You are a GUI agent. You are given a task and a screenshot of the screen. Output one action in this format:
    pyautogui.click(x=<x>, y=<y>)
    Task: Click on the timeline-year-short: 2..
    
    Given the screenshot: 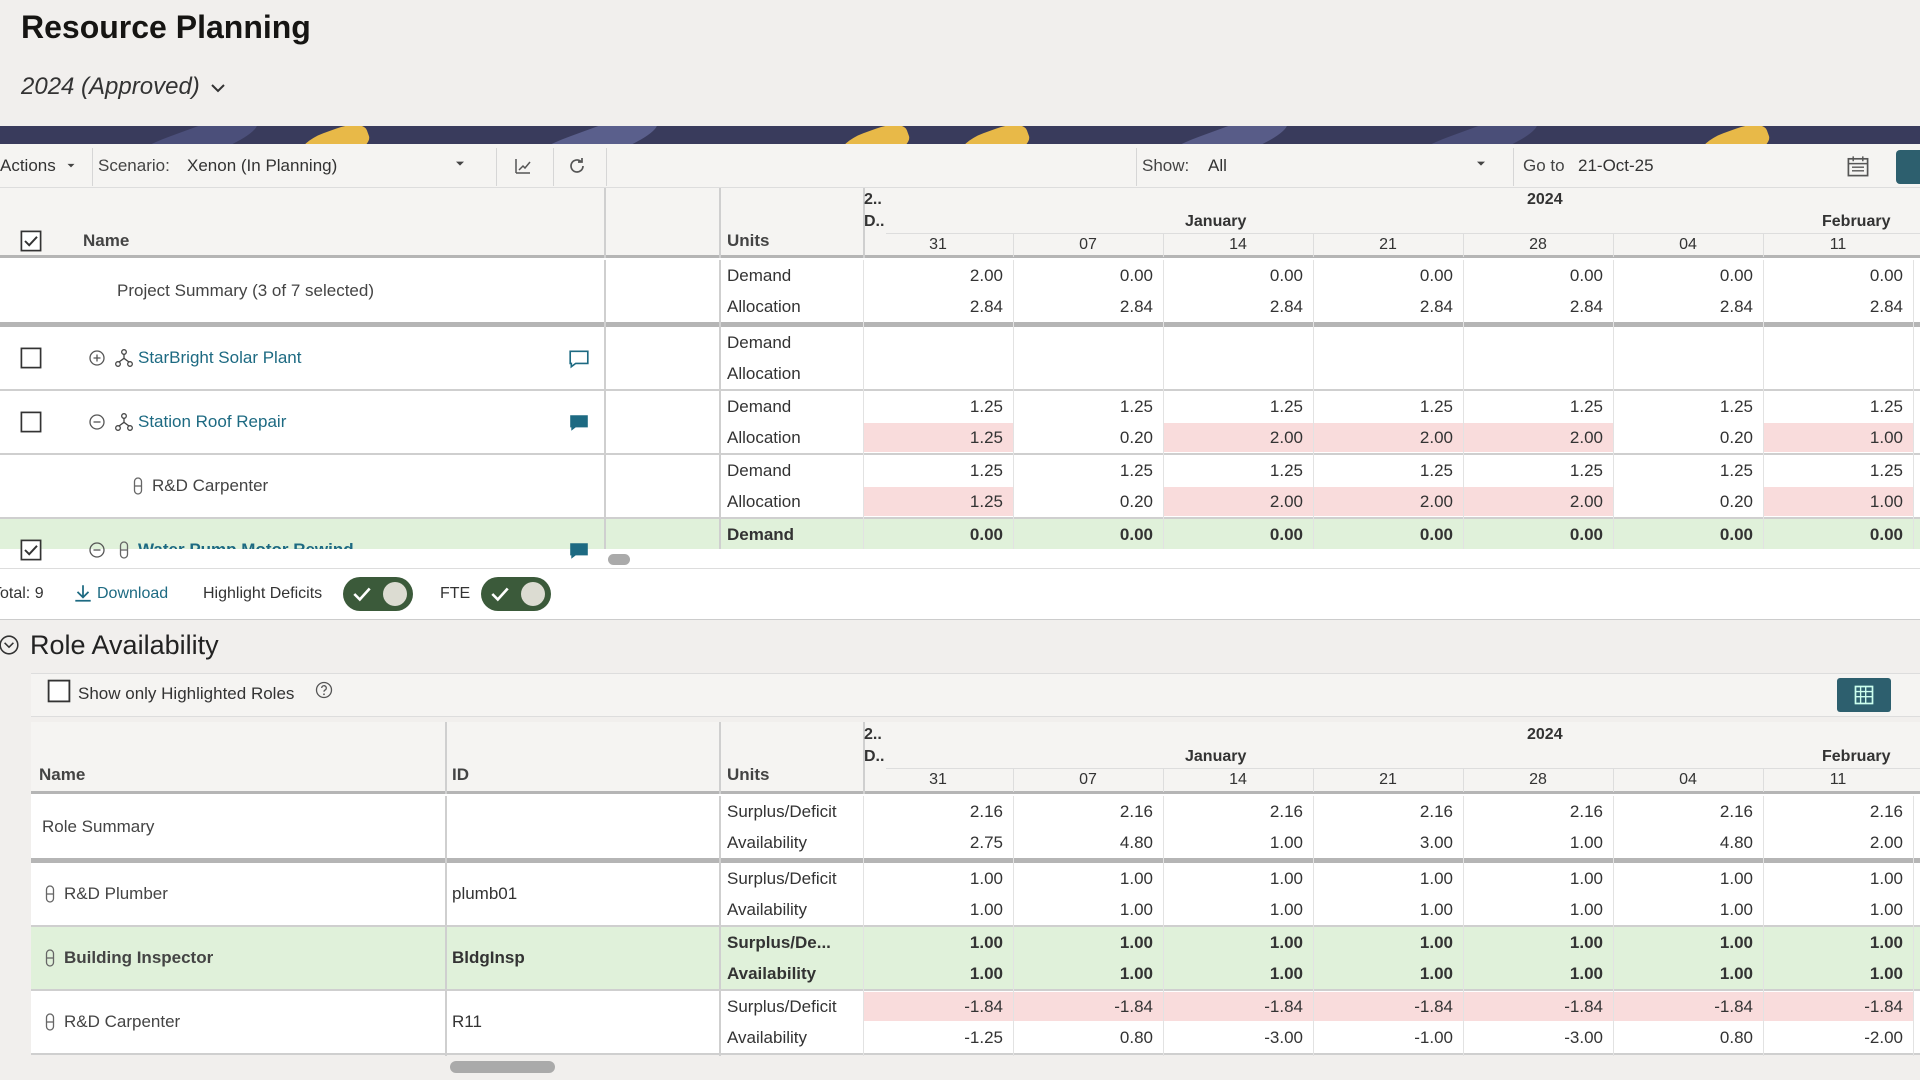 What is the action you would take?
    pyautogui.click(x=873, y=734)
    